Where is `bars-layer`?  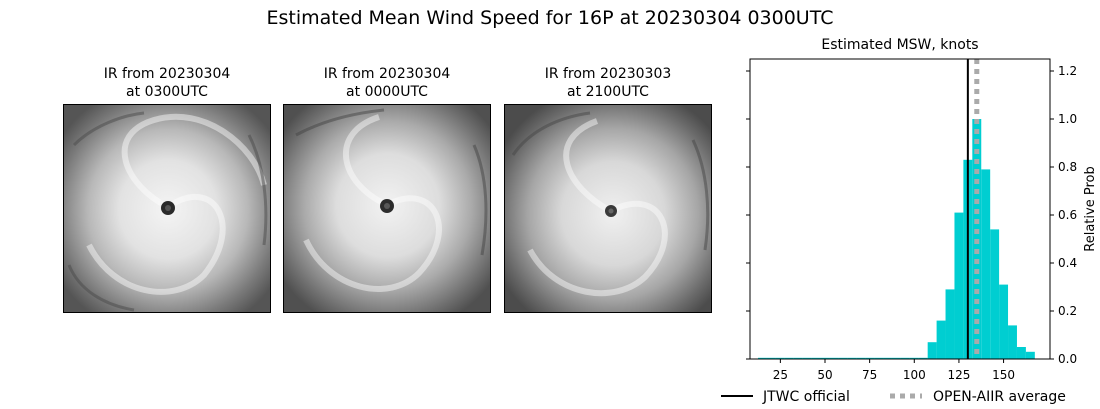
bars-layer is located at coordinates (896, 239).